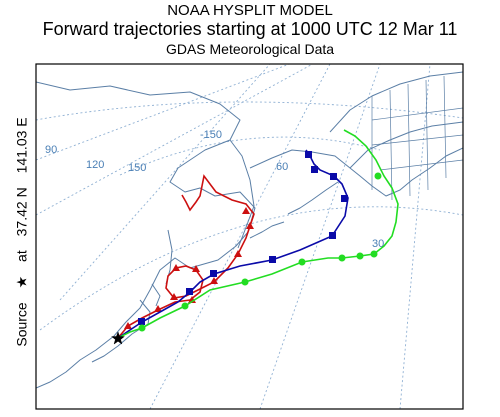 The height and width of the screenshot is (417, 500). What do you see at coordinates (378, 244) in the screenshot?
I see `grid-label-lat-30: 30` at bounding box center [378, 244].